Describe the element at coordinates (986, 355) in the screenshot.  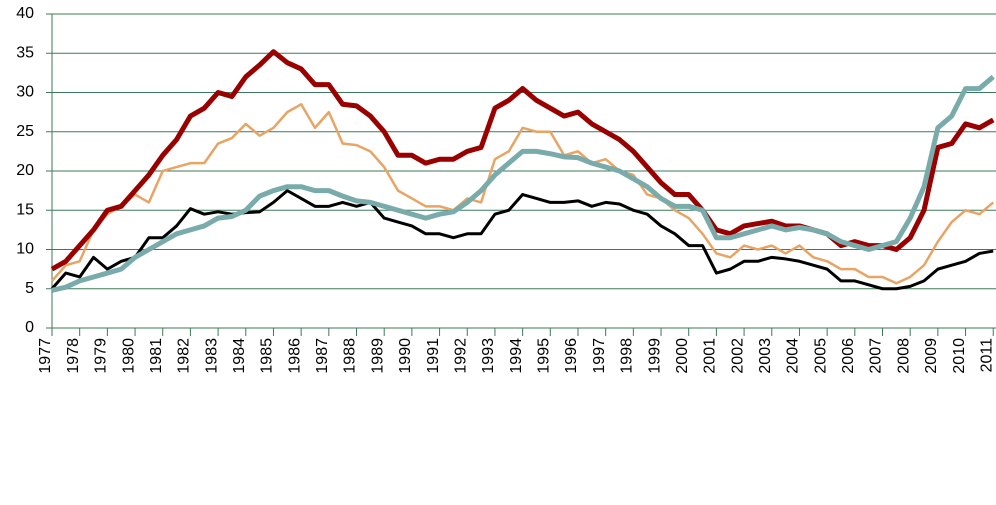
I see `x-tick-label: 2011` at that location.